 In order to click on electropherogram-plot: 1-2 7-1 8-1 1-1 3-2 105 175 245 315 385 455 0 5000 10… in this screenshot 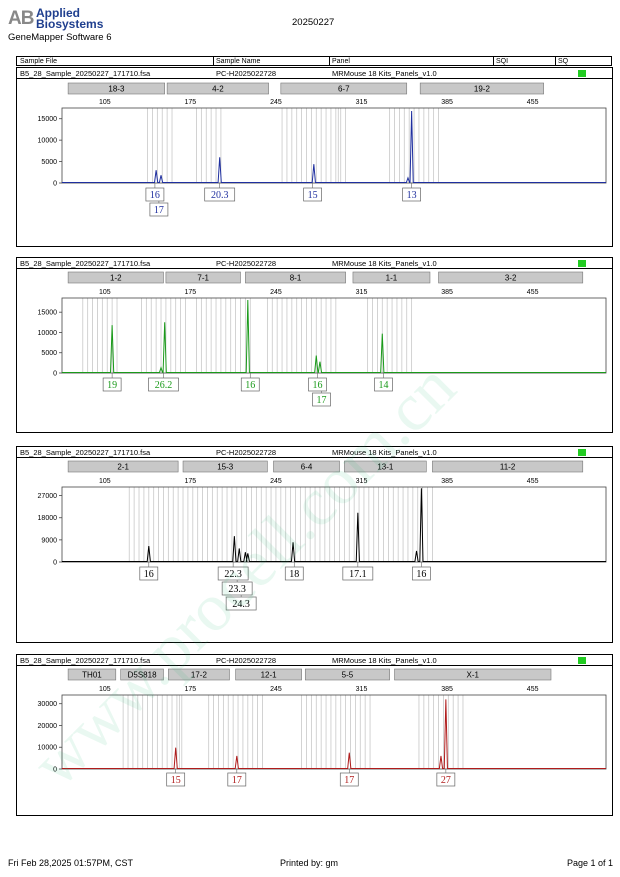, I will do `click(322, 339)`.